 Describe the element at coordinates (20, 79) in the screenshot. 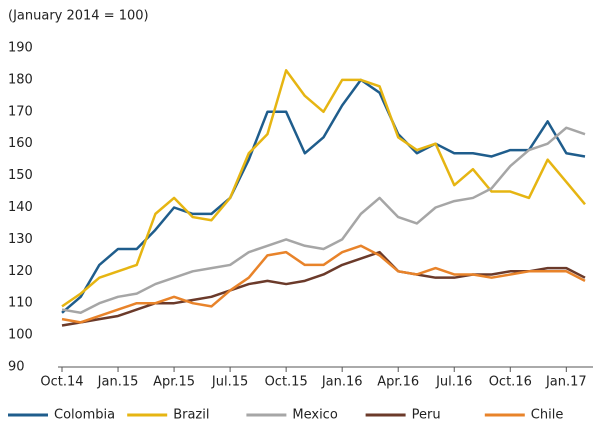

I see `y-tick-label: 180` at that location.